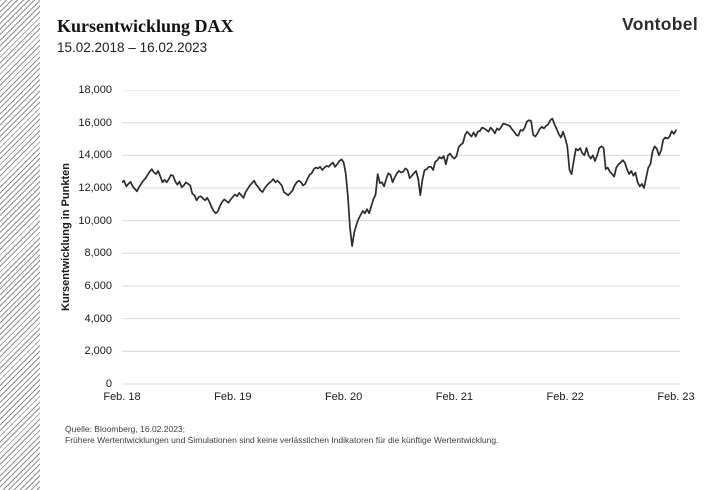 The image size is (715, 490). Describe the element at coordinates (454, 397) in the screenshot. I see `x-tick-label: Feb. 21` at that location.